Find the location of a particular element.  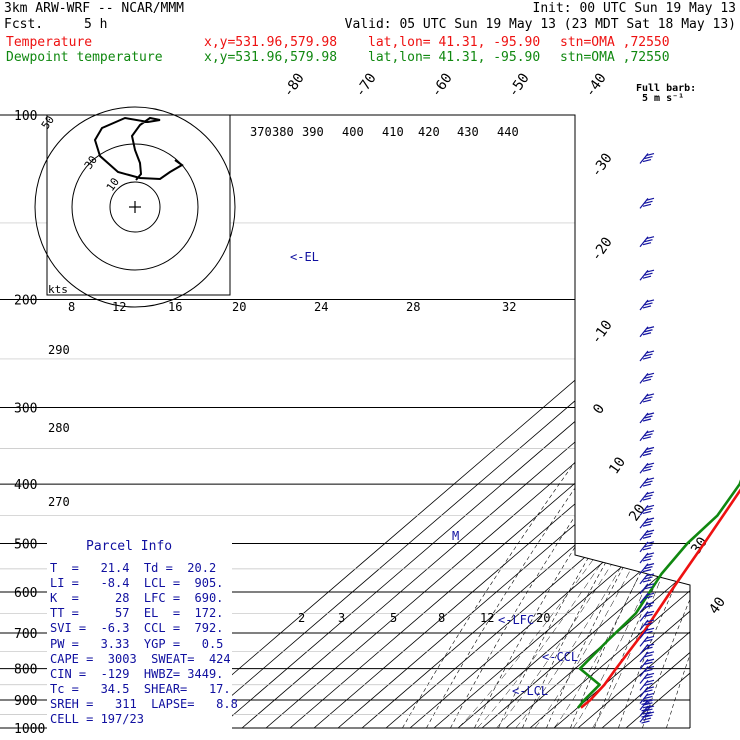

temp-coords: x,y=531.96,579.98 is located at coordinates (271, 42).